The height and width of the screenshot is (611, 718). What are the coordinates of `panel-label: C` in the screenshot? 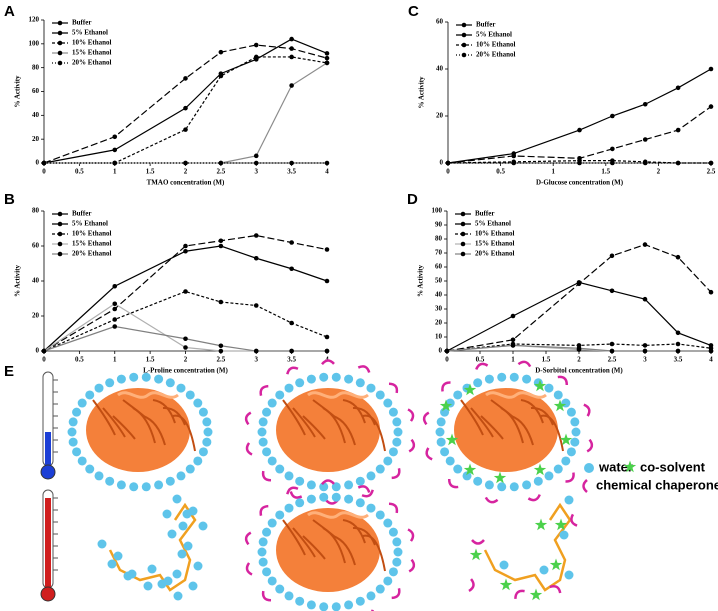 It's located at (413, 11).